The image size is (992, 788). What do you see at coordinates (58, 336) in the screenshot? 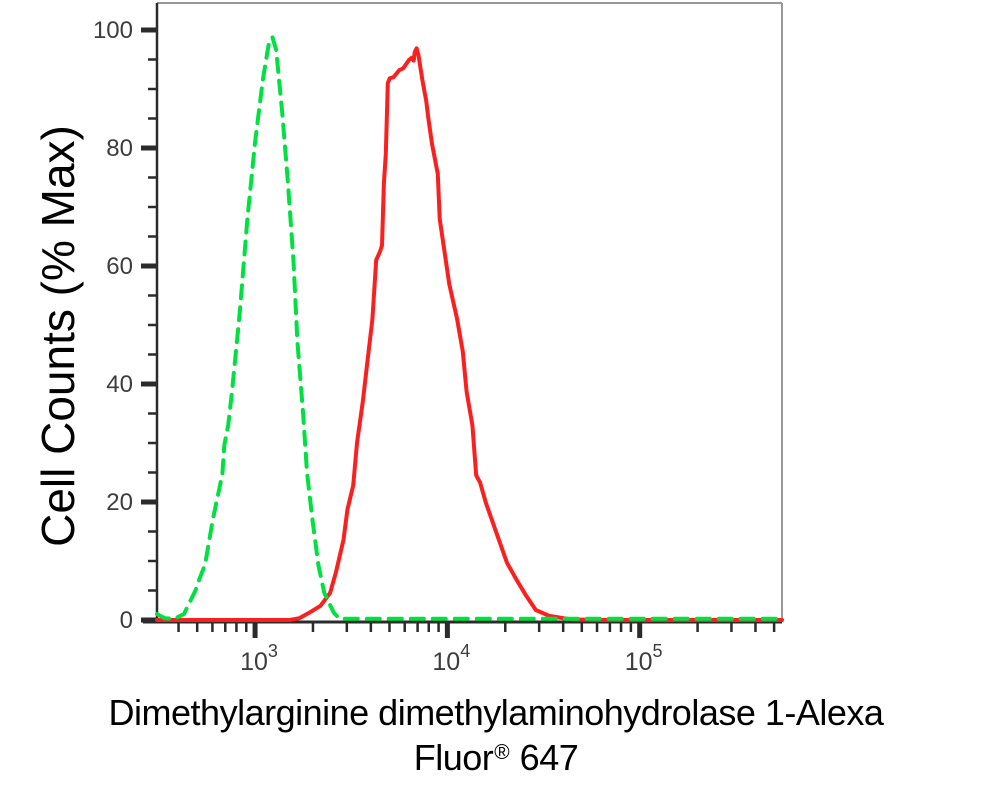
I see `y-axis-title: Cell Counts (% Max)` at bounding box center [58, 336].